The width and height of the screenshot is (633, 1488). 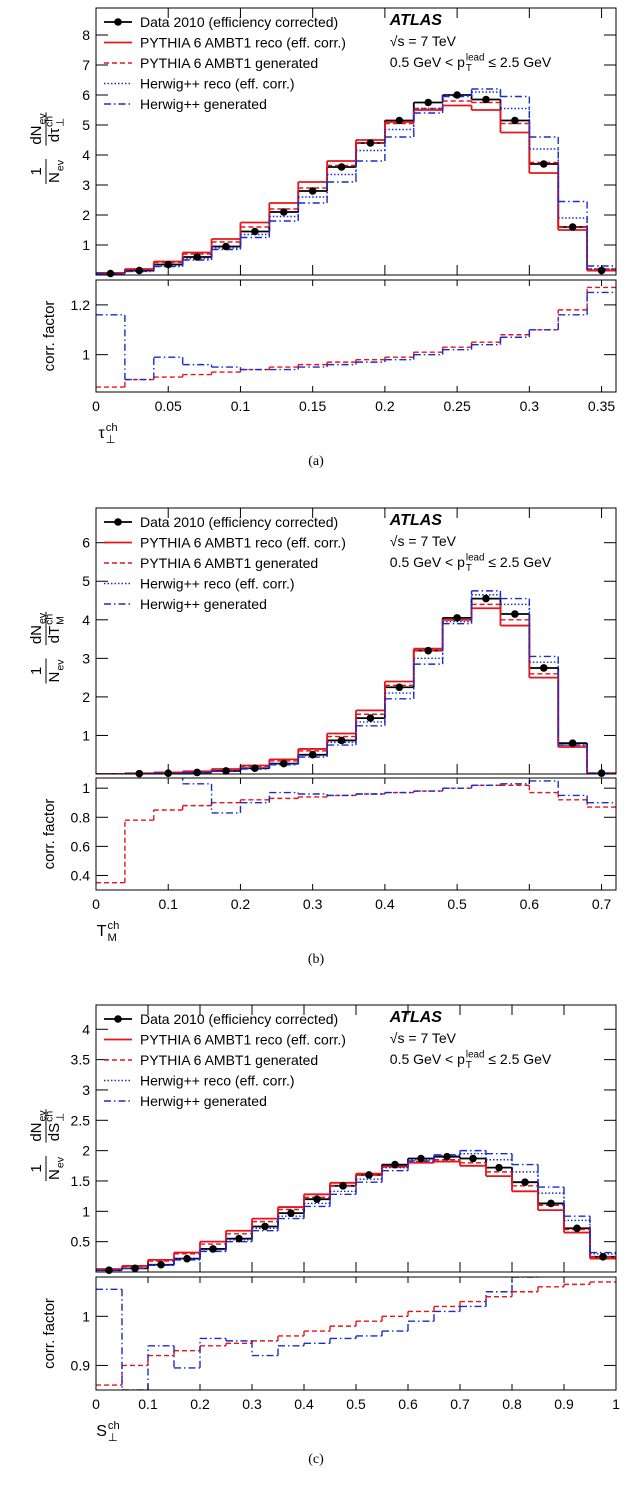 I want to click on y-tick-label: 3.5, so click(x=81, y=1060).